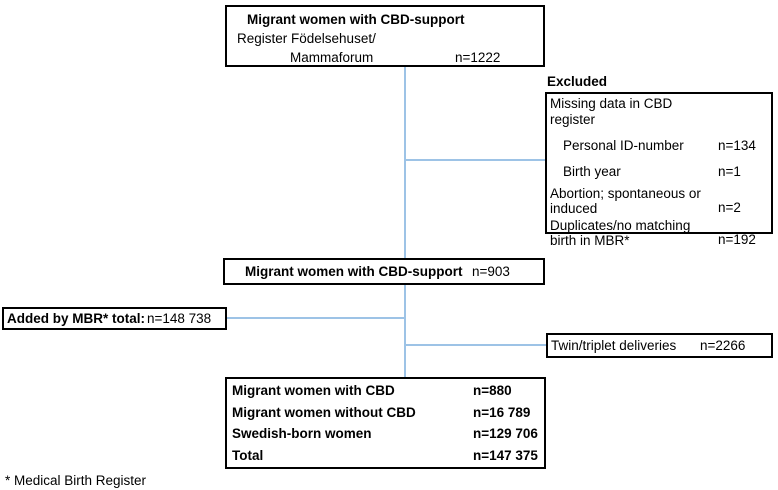 The width and height of the screenshot is (778, 490). Describe the element at coordinates (737, 145) in the screenshot. I see `excluded-row-n-value: n=134` at that location.